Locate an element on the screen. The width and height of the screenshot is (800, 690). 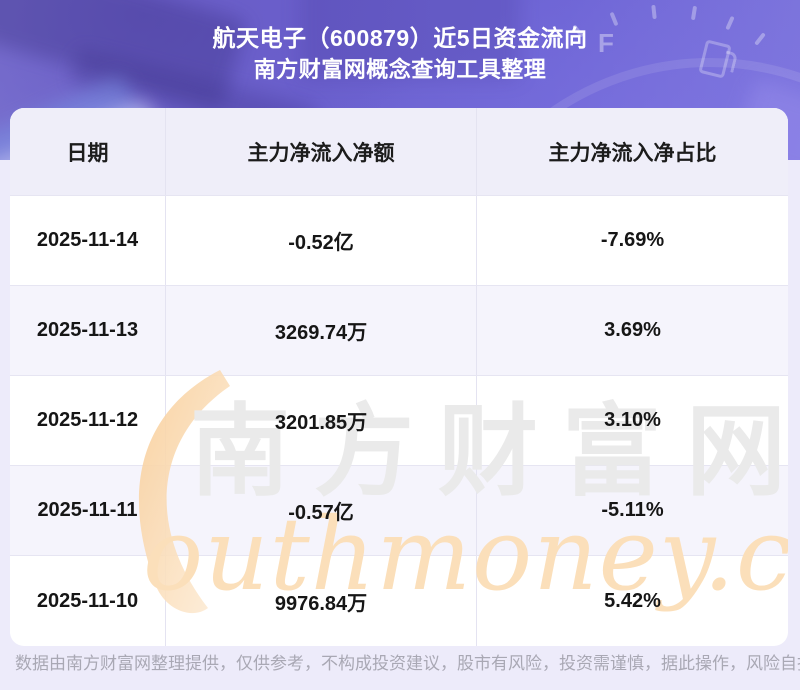
page-title: 航天电子（600879）近5日资金流向 is located at coordinates (400, 38).